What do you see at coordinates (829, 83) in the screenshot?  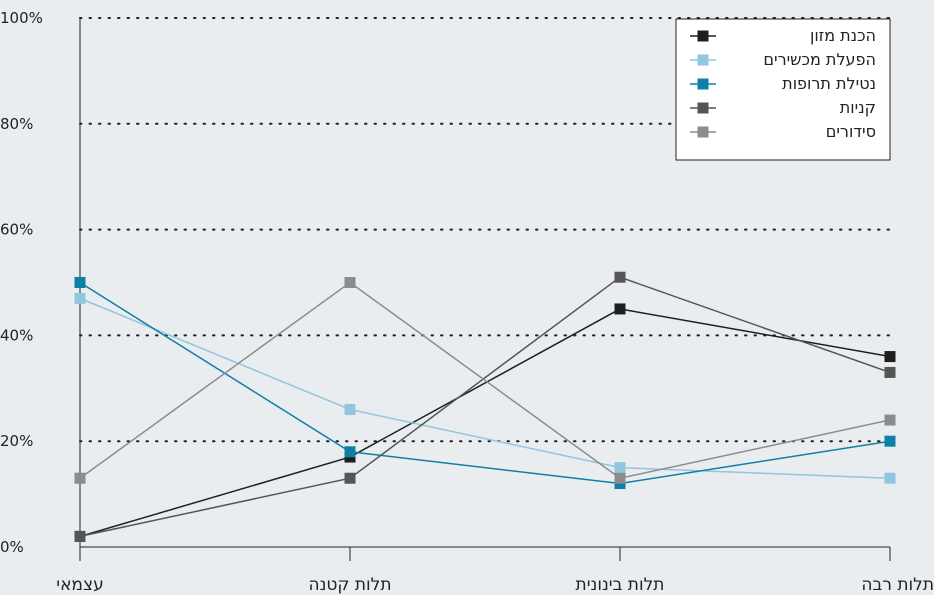 I see `legend-label: נטילת תרופות` at bounding box center [829, 83].